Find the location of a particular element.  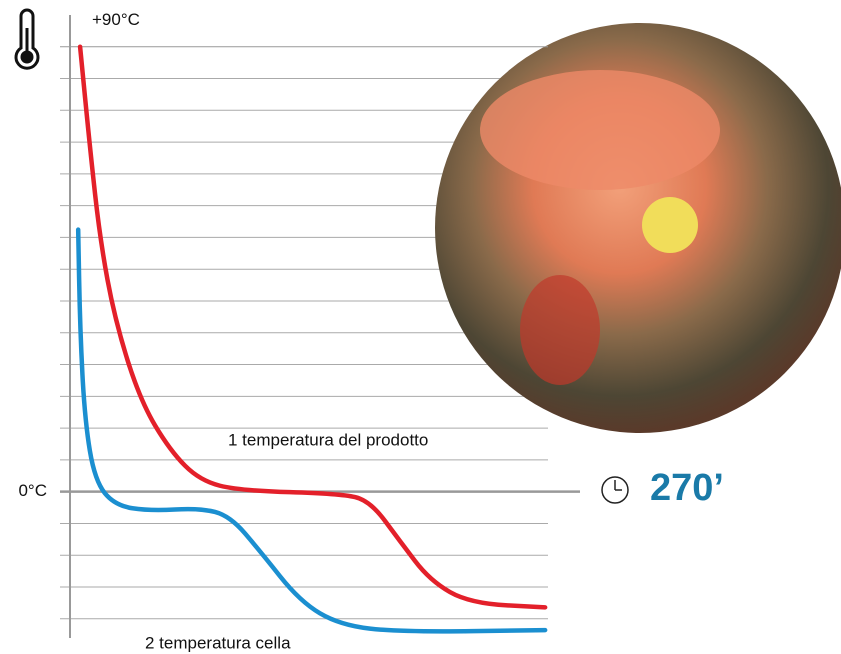

thermometer-icon is located at coordinates (27, 39).